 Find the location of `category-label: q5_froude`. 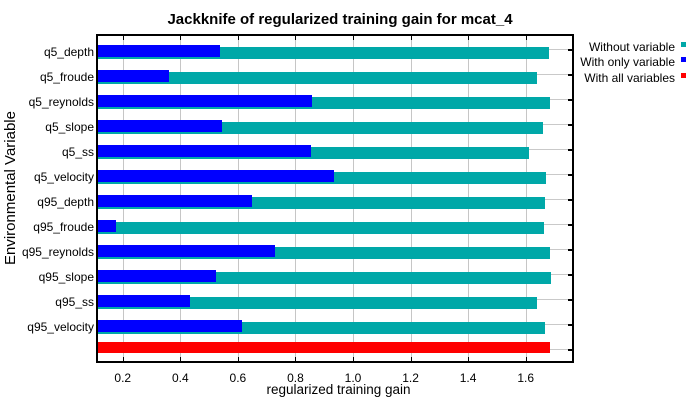

category-label: q5_froude is located at coordinates (66, 76).